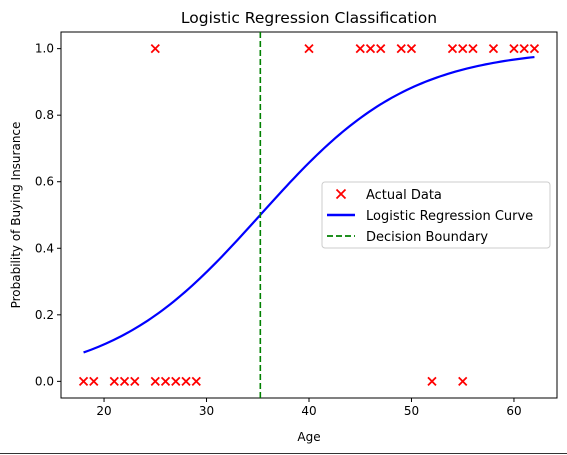 The height and width of the screenshot is (455, 567). I want to click on x-tick-label: 20, so click(103, 411).